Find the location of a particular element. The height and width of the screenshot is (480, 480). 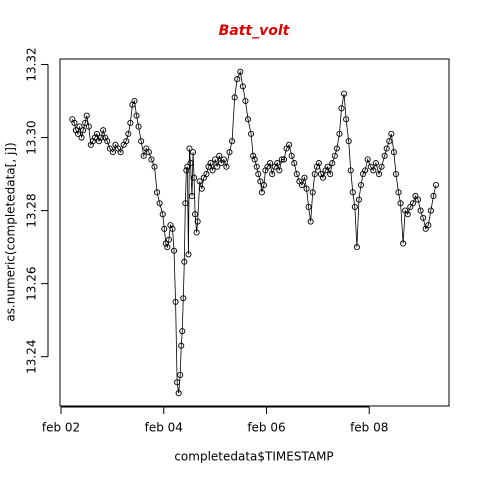

y-tick-label: 13.32 is located at coordinates (32, 64).